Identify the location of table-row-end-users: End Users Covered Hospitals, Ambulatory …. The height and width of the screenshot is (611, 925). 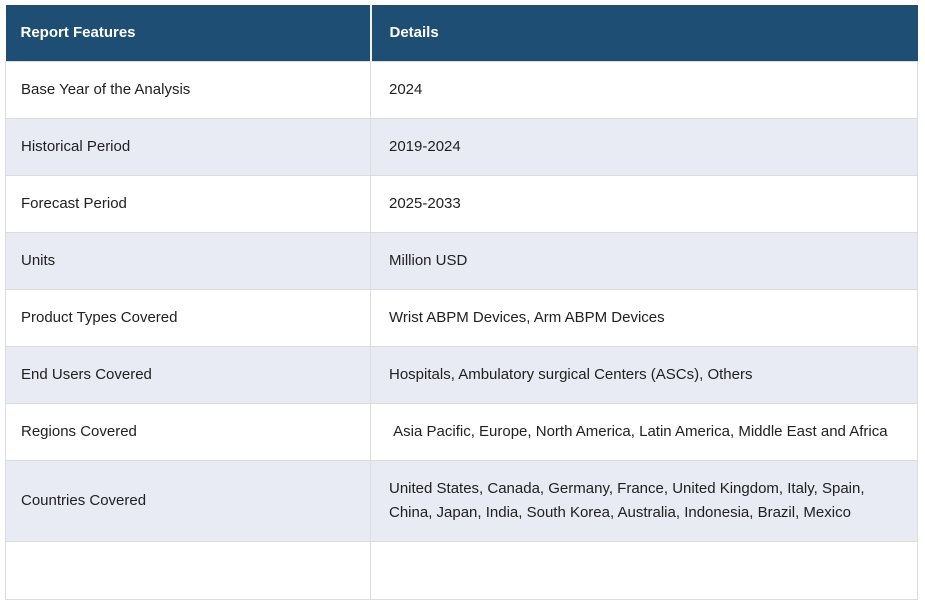
(461, 375).